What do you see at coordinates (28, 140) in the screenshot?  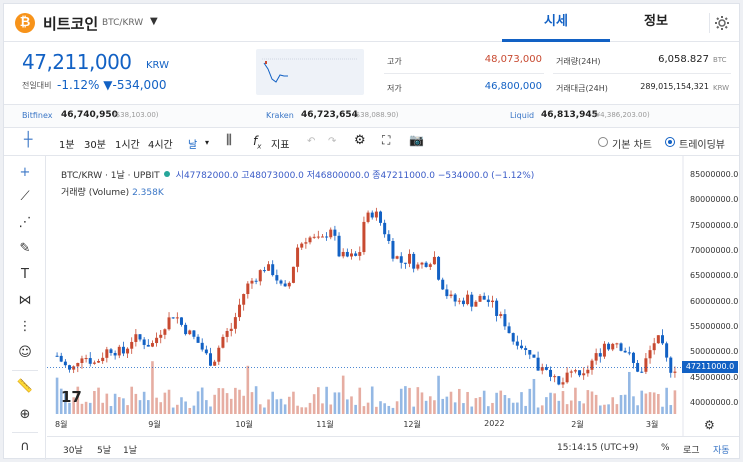 I see `crosshair-icon: ┼` at bounding box center [28, 140].